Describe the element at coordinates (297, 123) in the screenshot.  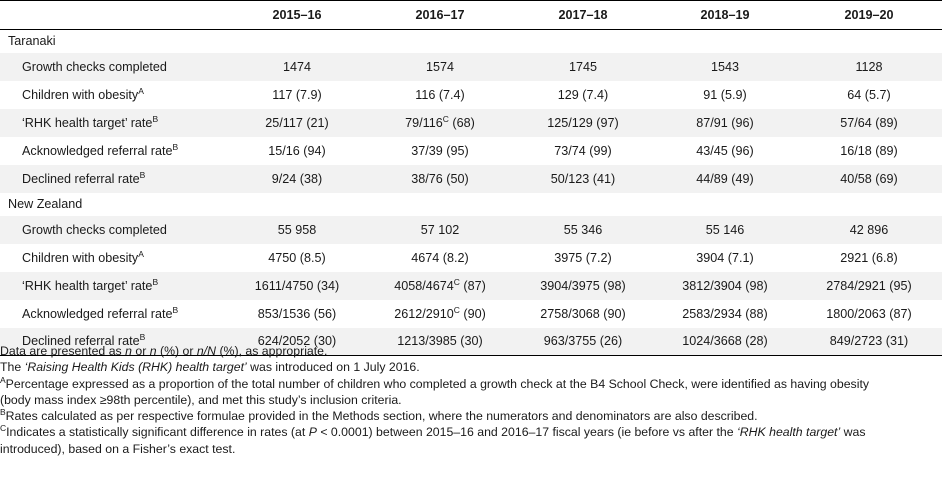
I see `table-cell: 25/117 (21)` at that location.